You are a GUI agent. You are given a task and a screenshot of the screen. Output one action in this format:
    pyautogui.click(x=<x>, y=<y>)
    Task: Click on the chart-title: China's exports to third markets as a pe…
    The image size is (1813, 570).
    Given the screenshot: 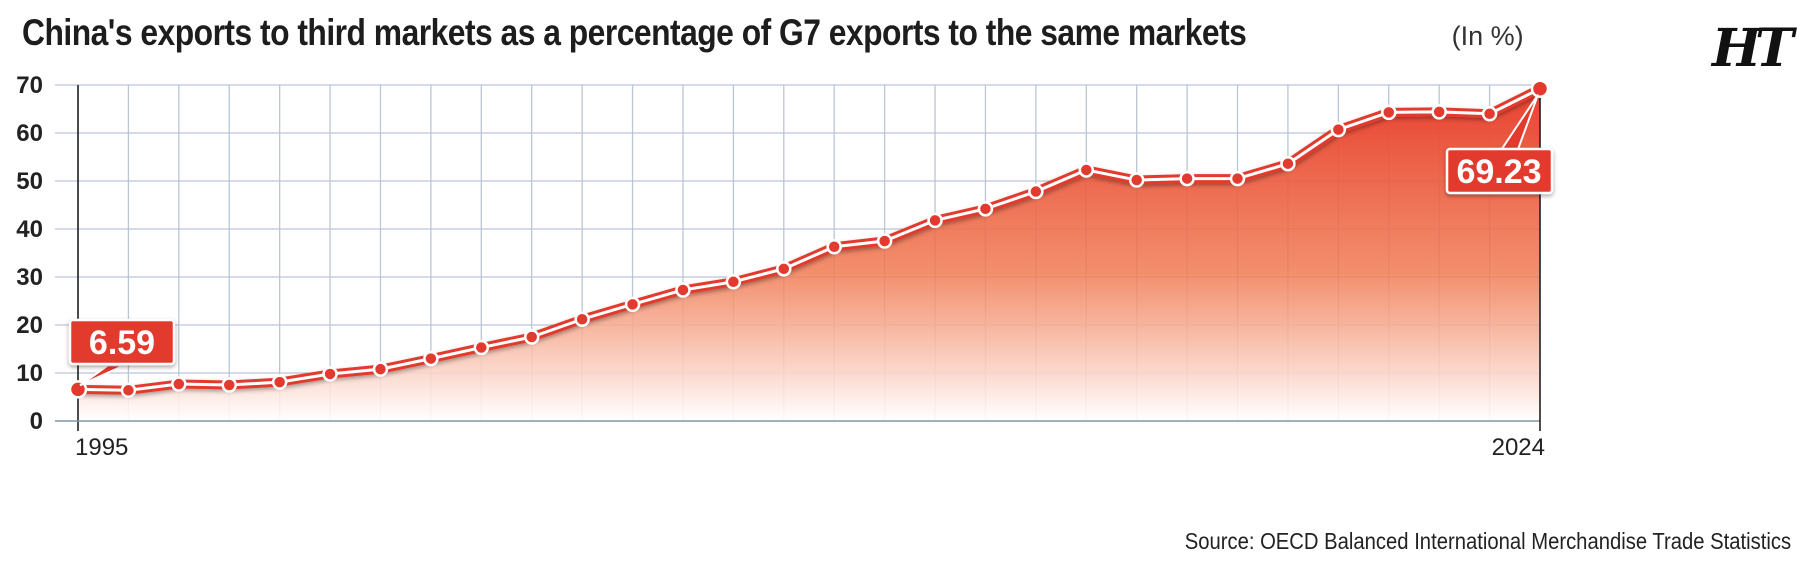 What is the action you would take?
    pyautogui.click(x=634, y=32)
    